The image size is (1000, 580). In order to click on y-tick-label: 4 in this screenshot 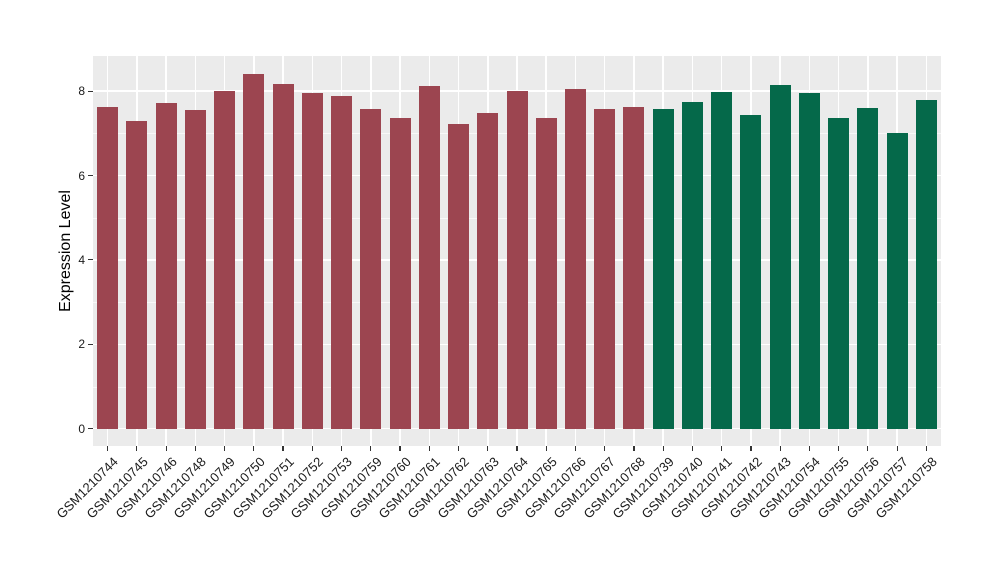, I will do `click(81, 259)`.